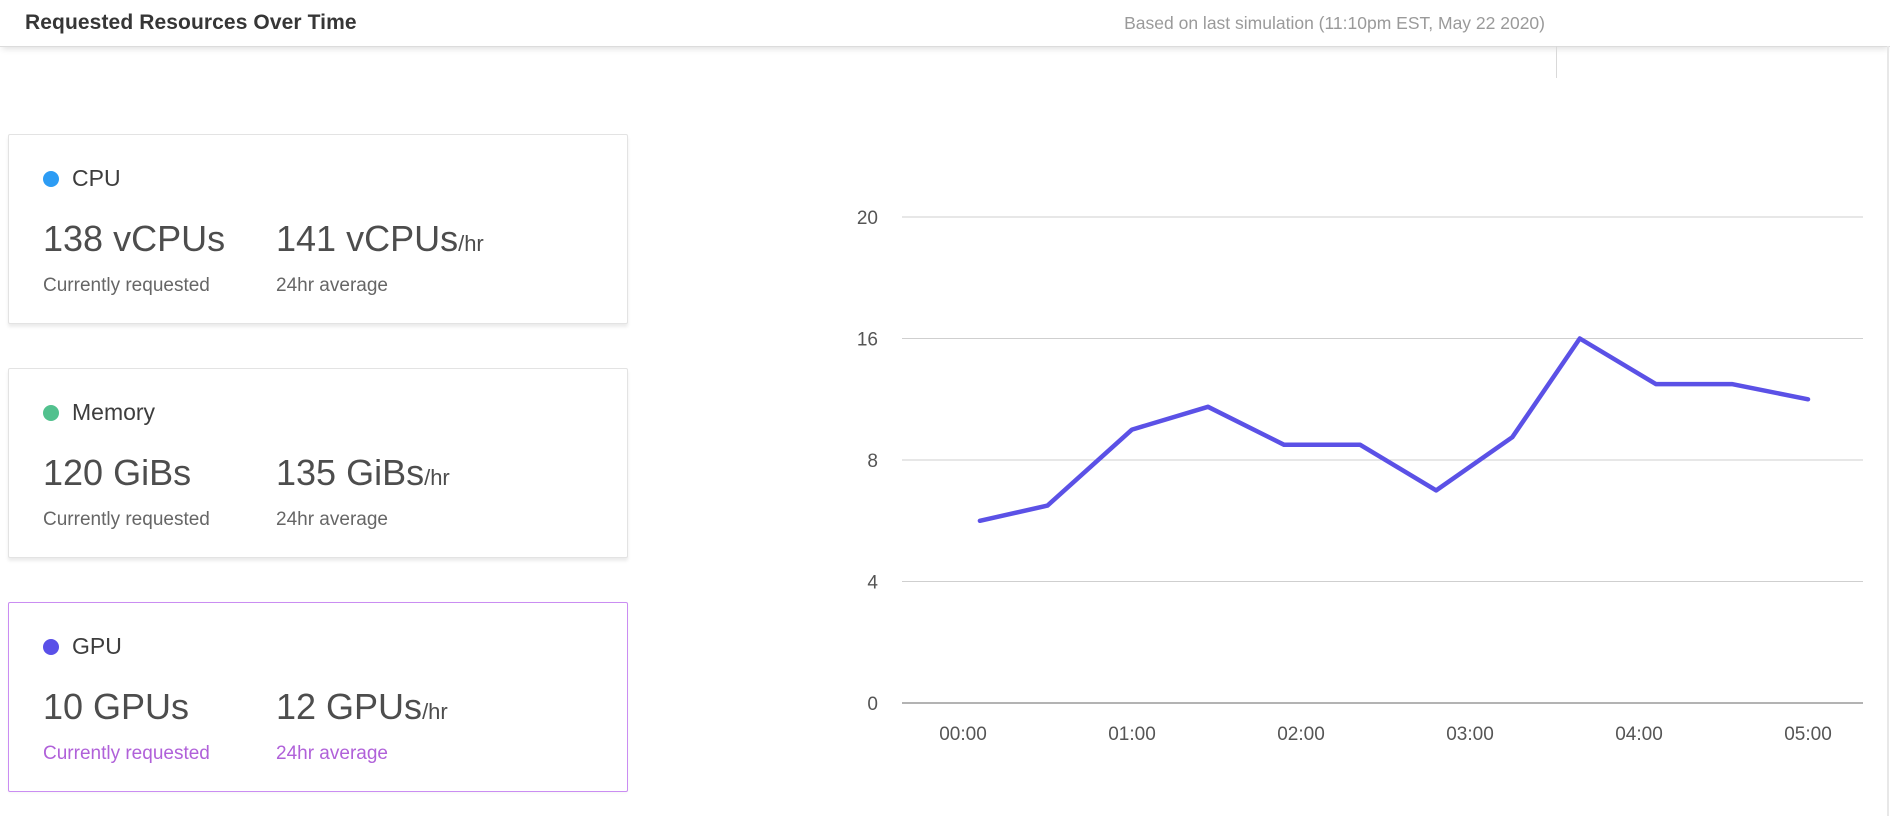 This screenshot has width=1890, height=821. I want to click on y-tick-label: 8, so click(872, 461).